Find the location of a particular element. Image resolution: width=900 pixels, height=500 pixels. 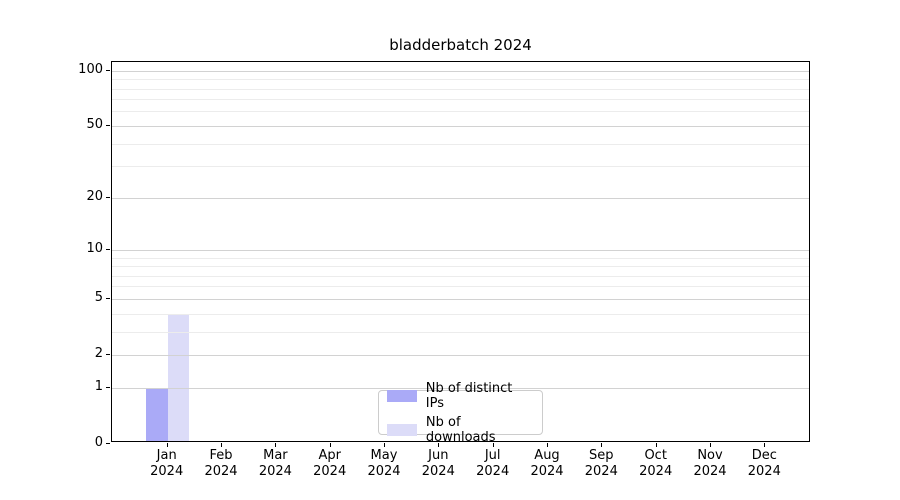

legend-item-distinct-ips: Nb of distinct IPs is located at coordinates (460, 396).